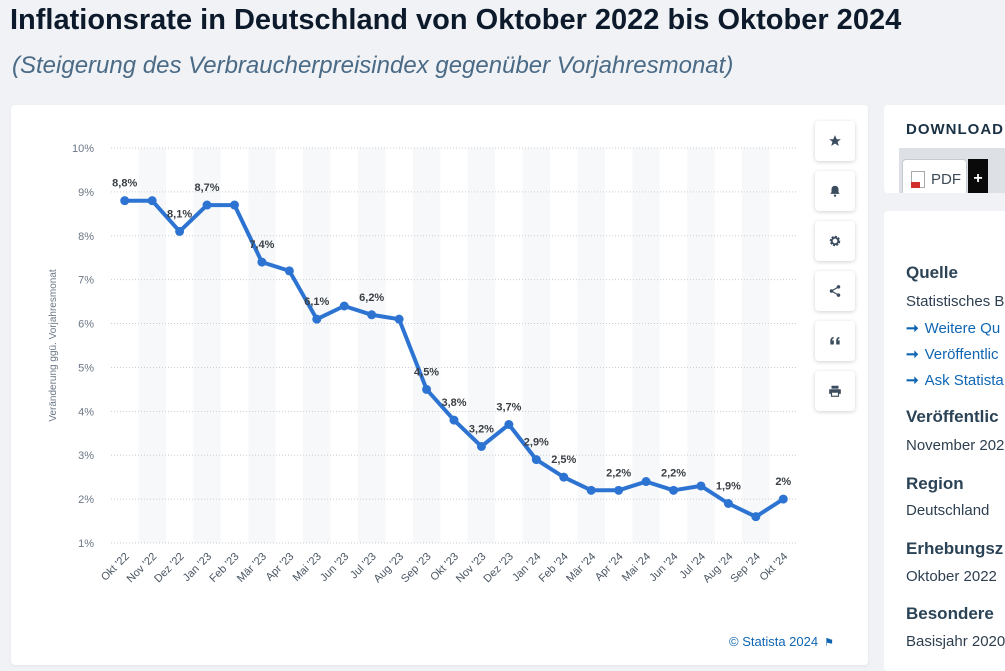 The height and width of the screenshot is (671, 1005). Describe the element at coordinates (536, 443) in the screenshot. I see `data-label: 2,9%` at that location.